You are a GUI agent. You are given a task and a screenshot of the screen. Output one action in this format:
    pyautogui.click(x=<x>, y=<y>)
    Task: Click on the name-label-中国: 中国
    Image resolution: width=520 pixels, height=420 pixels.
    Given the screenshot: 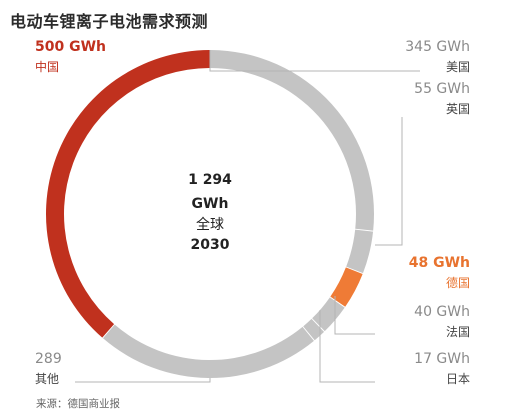 What is the action you would take?
    pyautogui.click(x=47, y=66)
    